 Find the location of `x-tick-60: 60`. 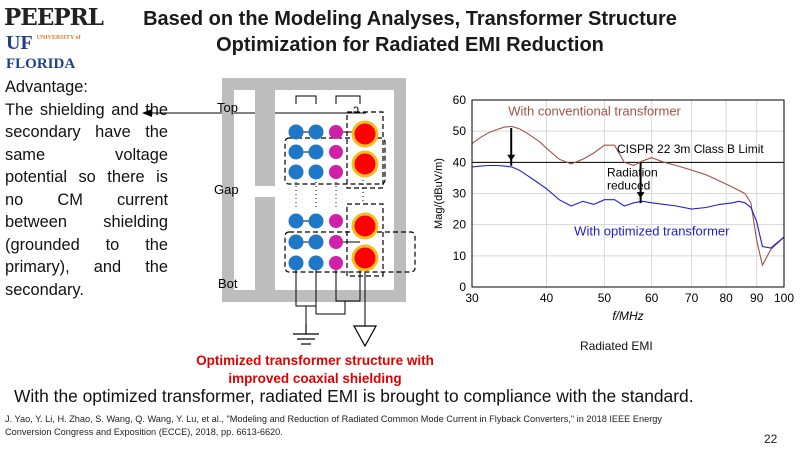

x-tick-60: 60 is located at coordinates (652, 298).